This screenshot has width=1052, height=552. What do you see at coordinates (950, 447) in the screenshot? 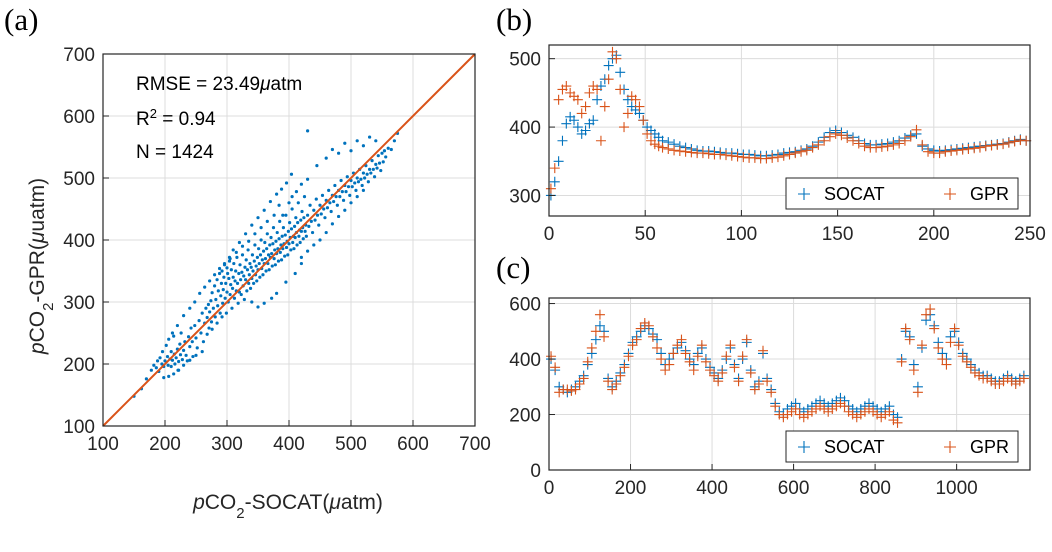
I see `panel-c-legend-gpr-marker` at bounding box center [950, 447].